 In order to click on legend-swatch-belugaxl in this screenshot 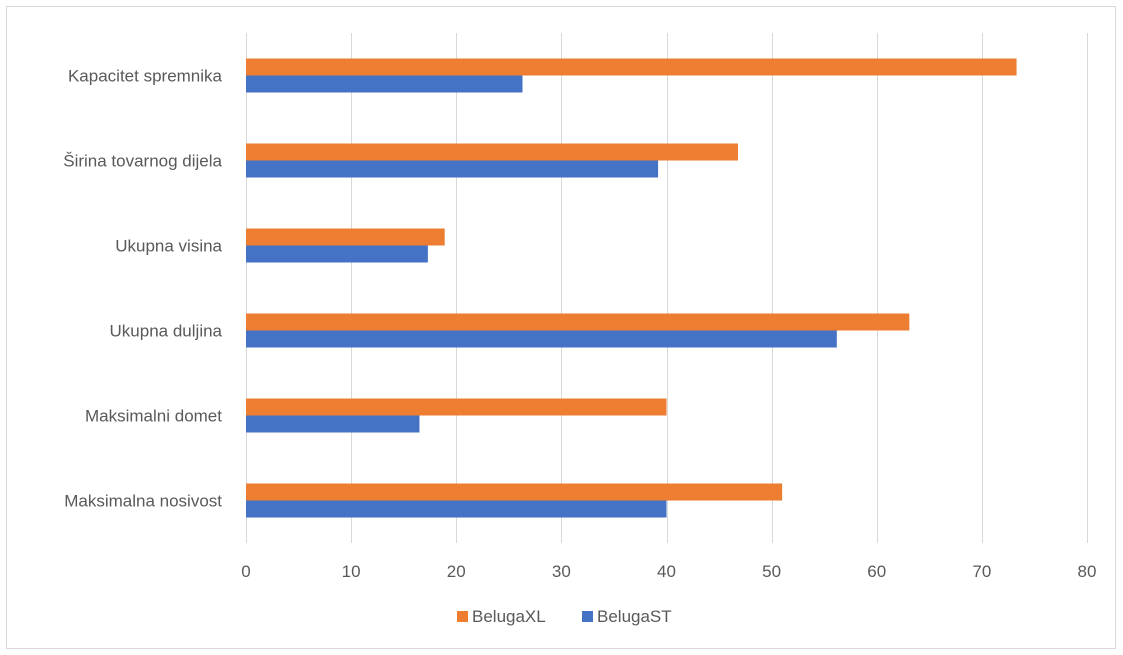, I will do `click(462, 616)`.